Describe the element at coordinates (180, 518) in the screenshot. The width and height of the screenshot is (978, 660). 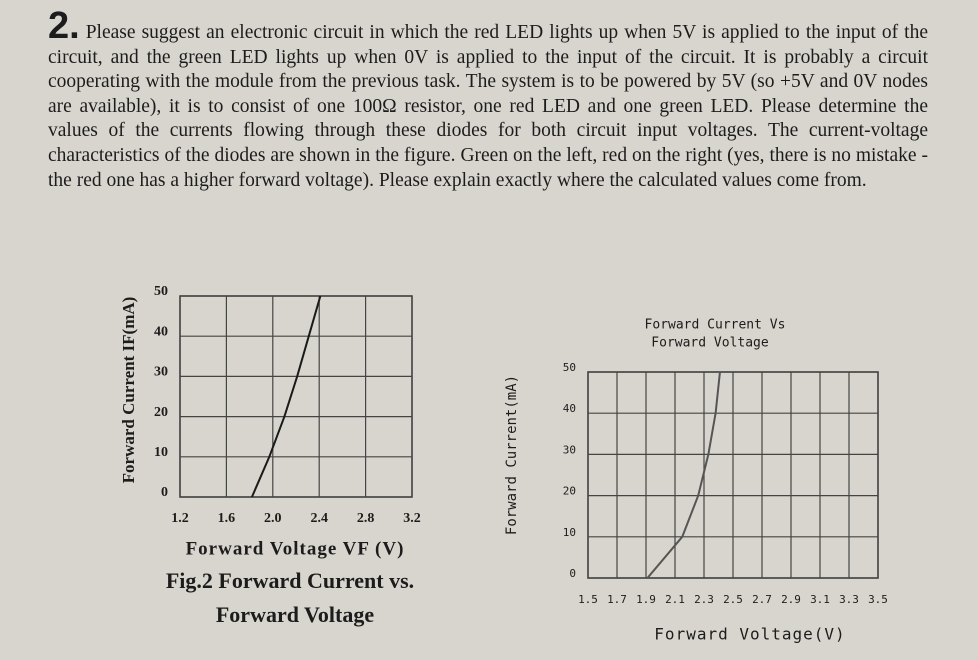
I see `x-tick-label: 1.2` at that location.